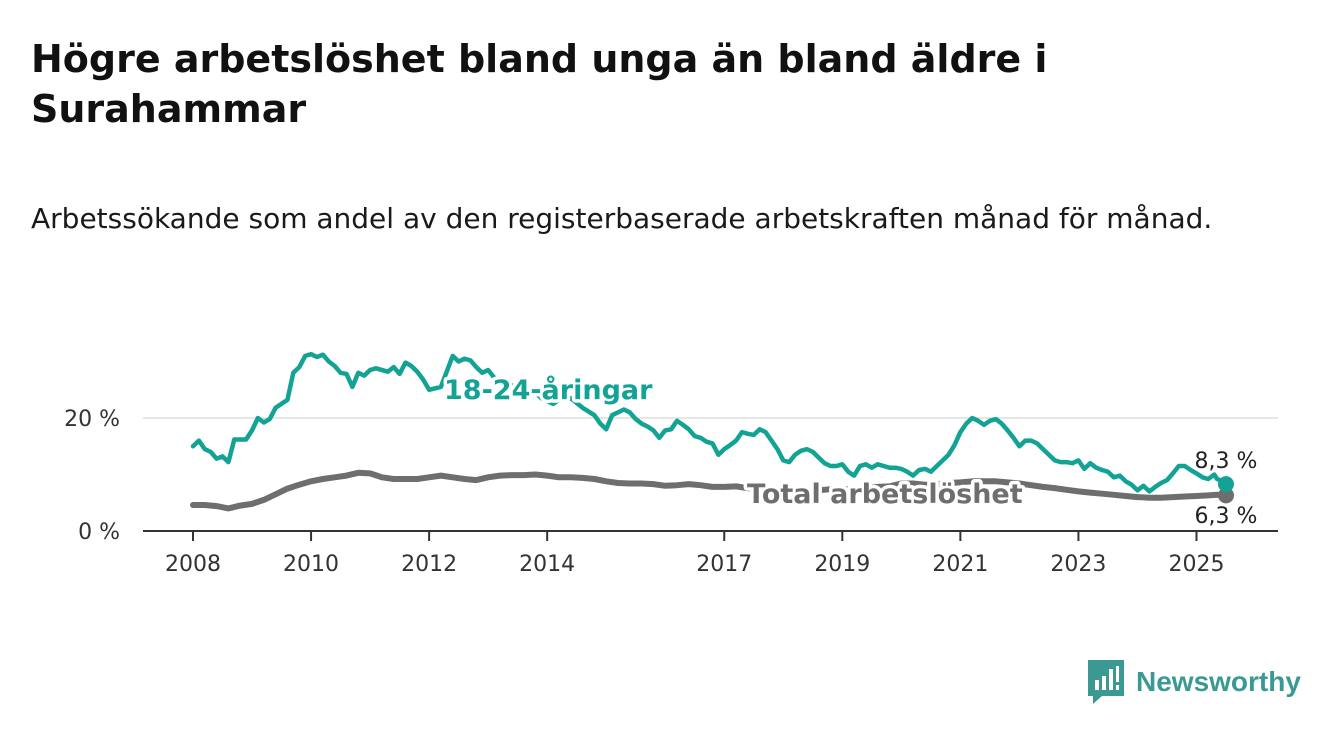 This screenshot has width=1340, height=734. Describe the element at coordinates (1226, 495) in the screenshot. I see `series-end-point-total` at that location.